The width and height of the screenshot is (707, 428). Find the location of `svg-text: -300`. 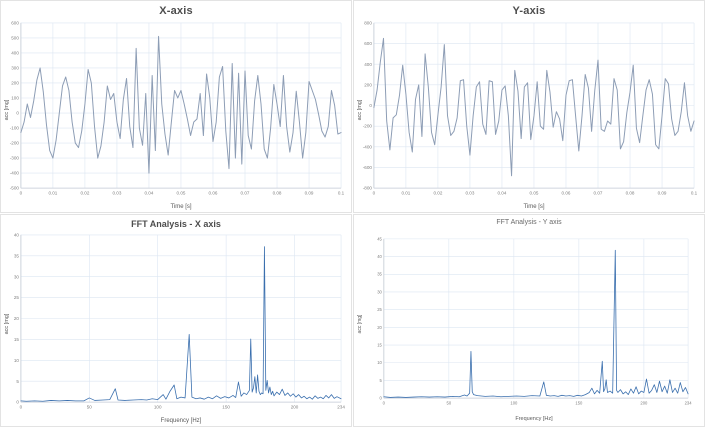

svg-text: -300 is located at coordinates (15, 158).